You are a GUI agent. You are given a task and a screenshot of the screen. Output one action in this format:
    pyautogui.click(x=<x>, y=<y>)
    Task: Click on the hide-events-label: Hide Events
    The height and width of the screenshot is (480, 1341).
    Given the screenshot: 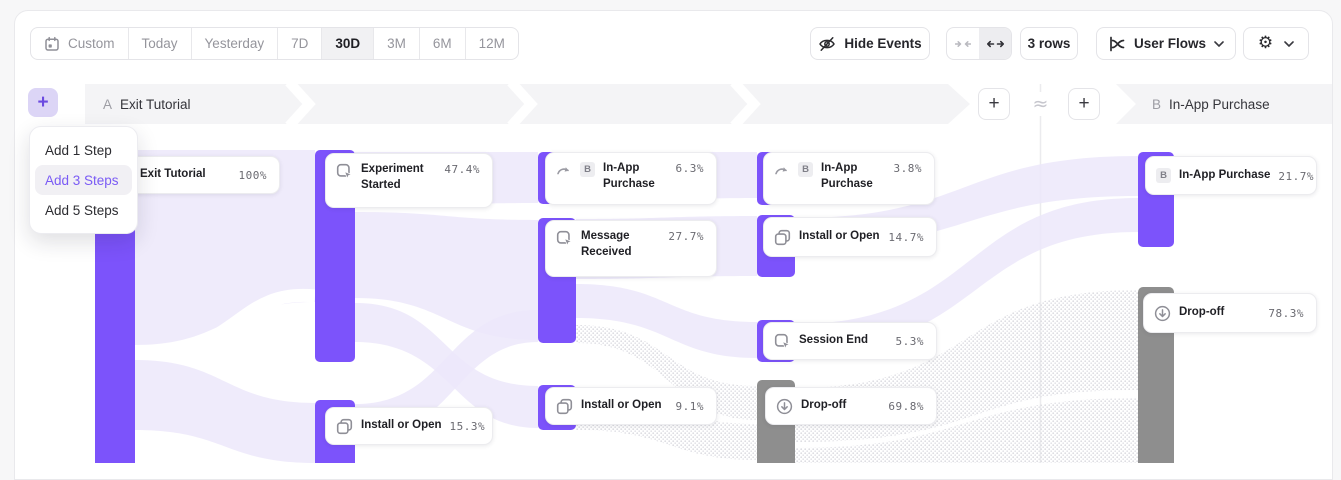 What is the action you would take?
    pyautogui.click(x=883, y=43)
    